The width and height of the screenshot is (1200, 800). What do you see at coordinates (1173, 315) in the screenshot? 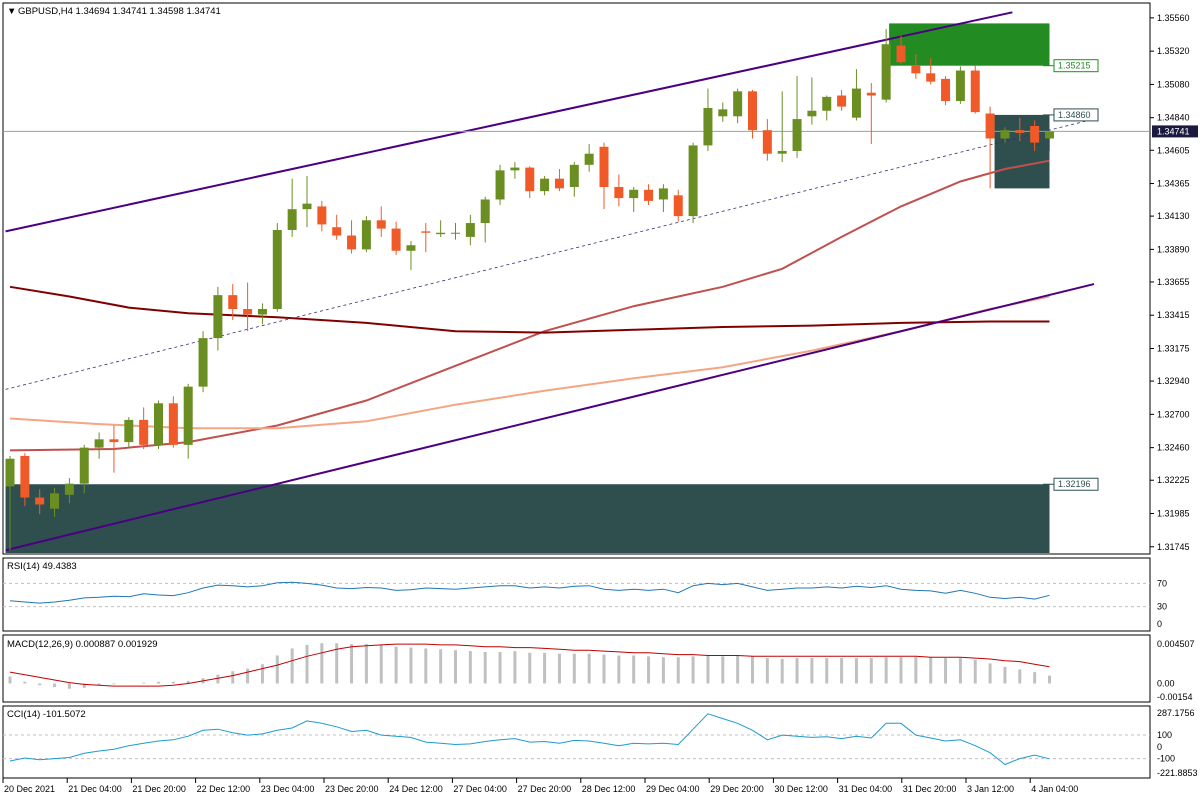
I see `price-tick-label: 1.33415` at bounding box center [1173, 315].